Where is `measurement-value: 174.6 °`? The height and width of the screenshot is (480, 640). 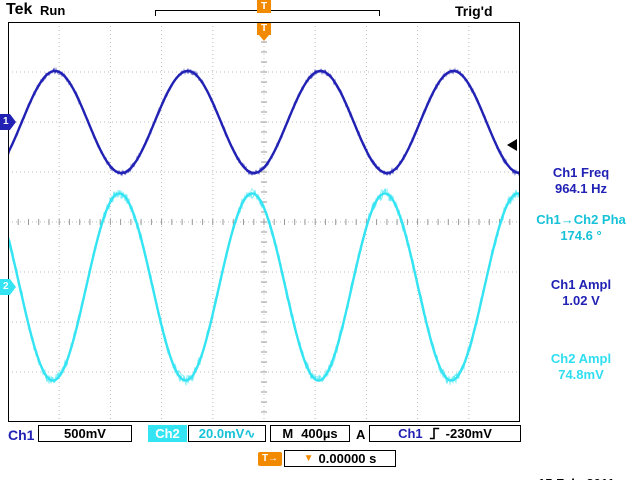
measurement-value: 174.6 ° is located at coordinates (581, 235).